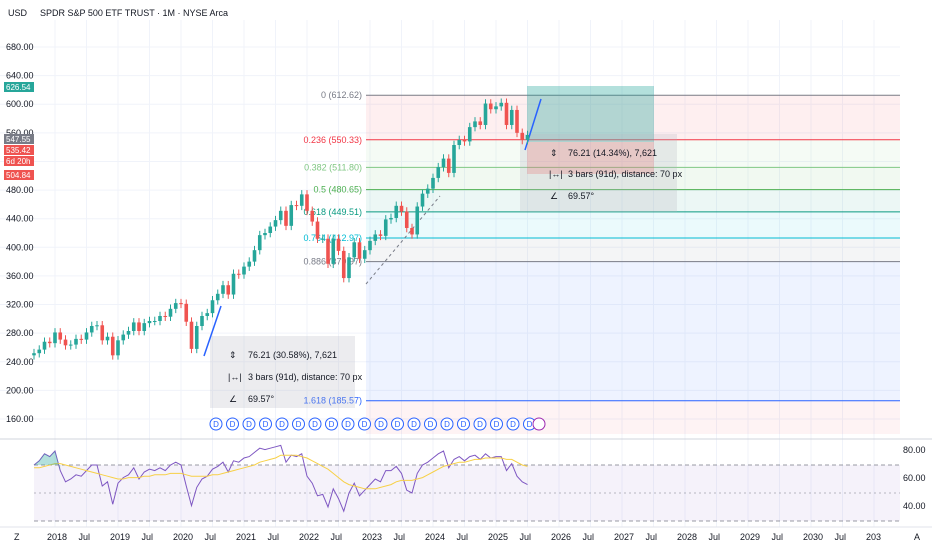  What do you see at coordinates (212, 331) in the screenshot?
I see `trend-line-lower` at bounding box center [212, 331].